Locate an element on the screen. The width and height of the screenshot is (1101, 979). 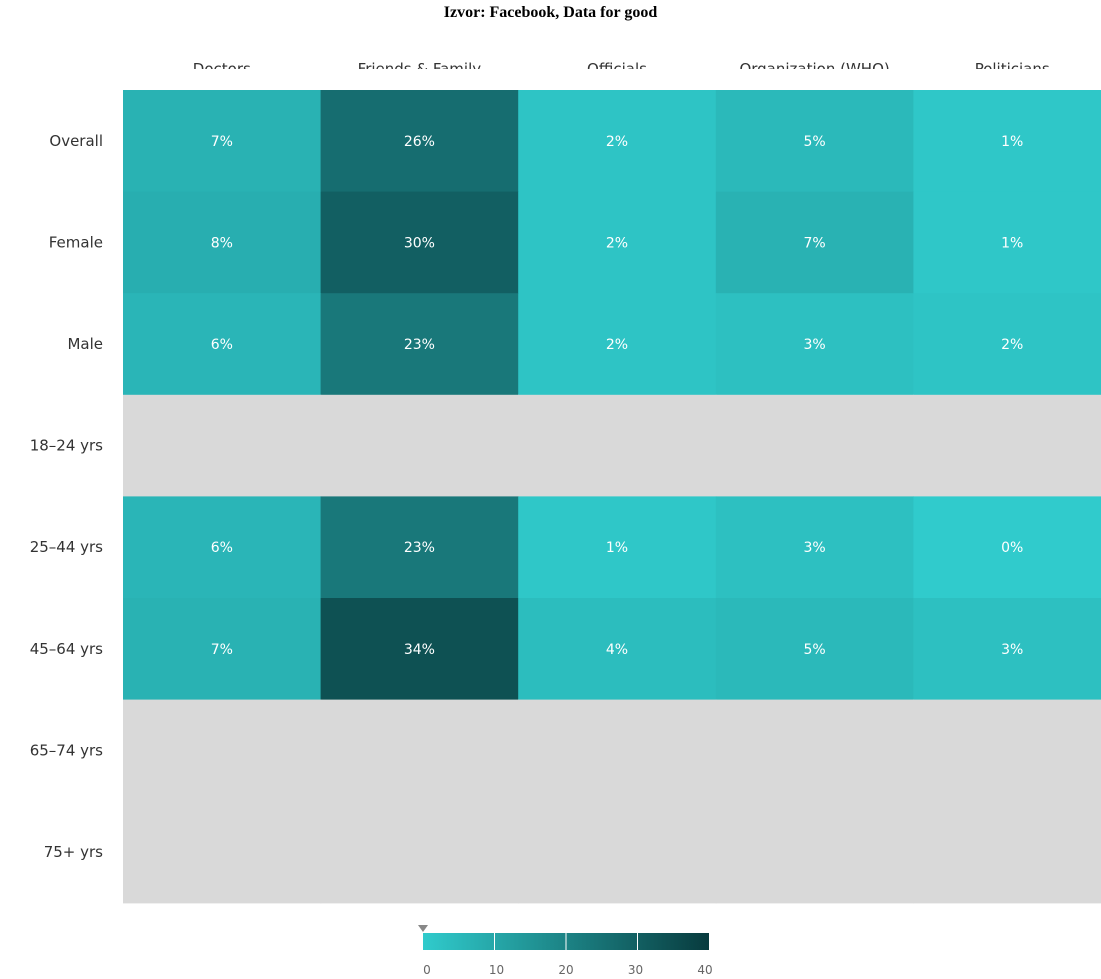
row-label-male: Male is located at coordinates (85, 344).